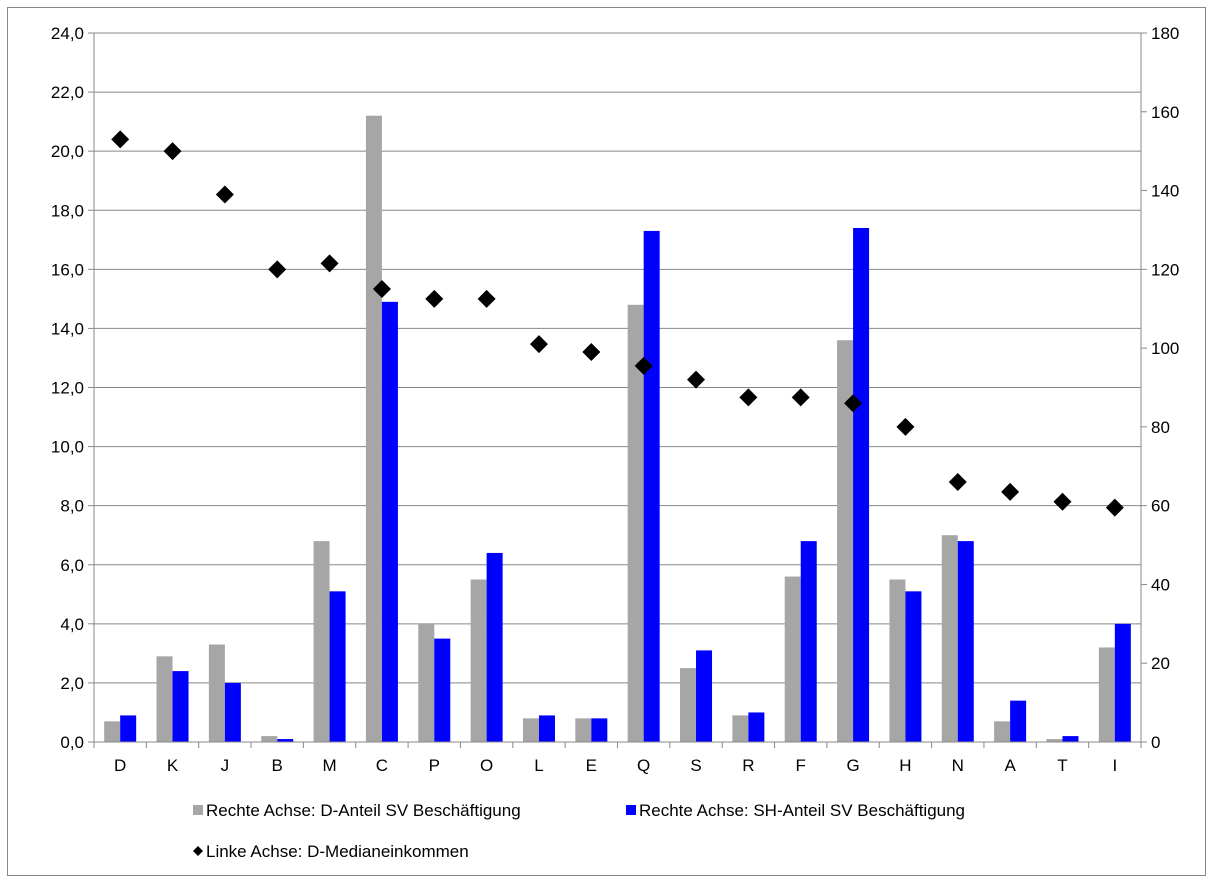 The image size is (1214, 883). What do you see at coordinates (704, 696) in the screenshot?
I see `bar-sh-anteil-S` at bounding box center [704, 696].